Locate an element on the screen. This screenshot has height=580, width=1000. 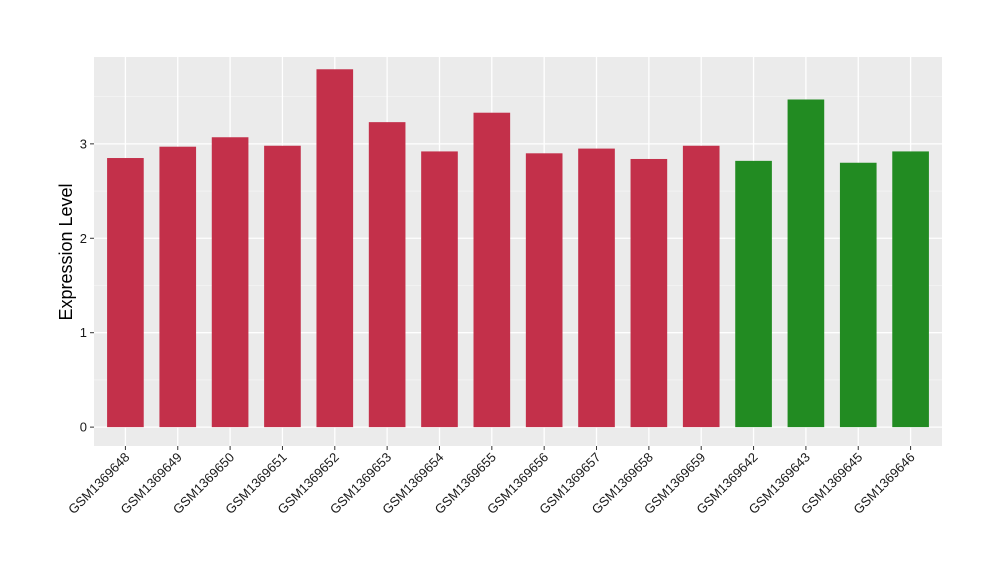
y-tick-label: 3 is located at coordinates (83, 143).